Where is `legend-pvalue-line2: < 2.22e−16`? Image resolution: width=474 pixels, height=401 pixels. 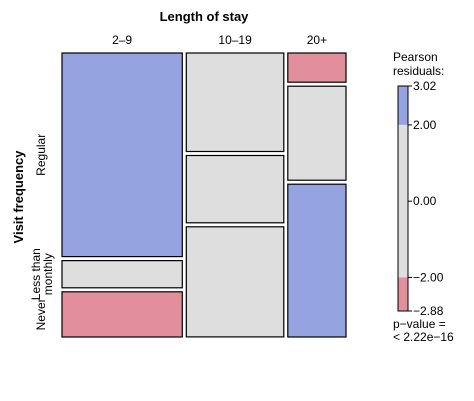
legend-pvalue-line2: < 2.22e−16 is located at coordinates (423, 337).